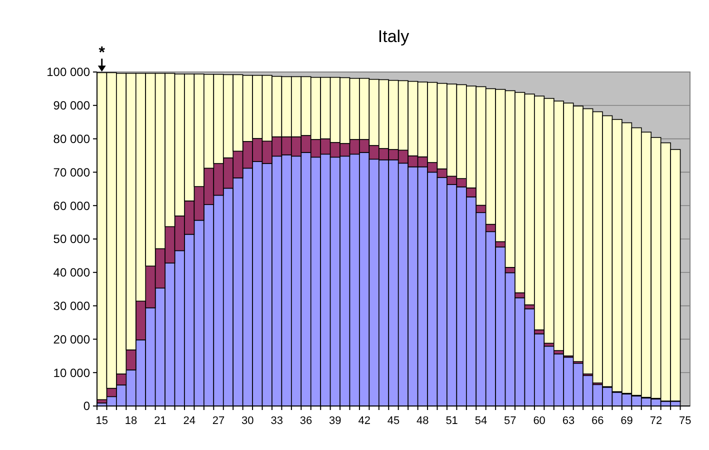  I want to click on y-tick-label: 10 000, so click(71, 373).